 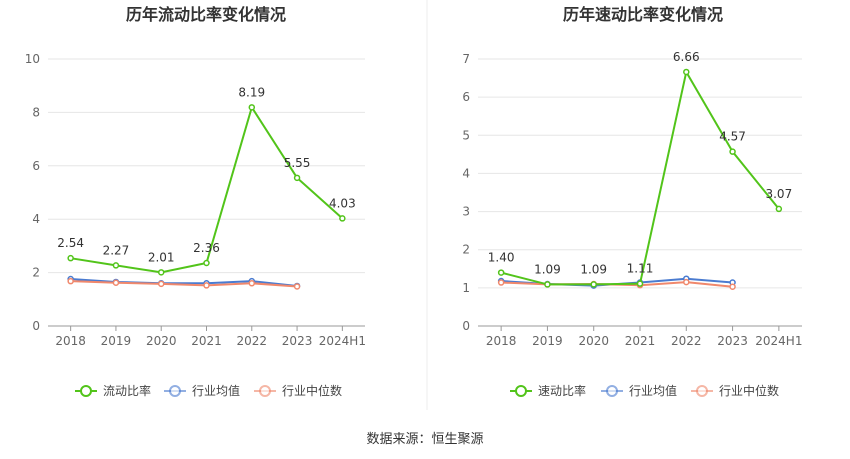 I want to click on data-label: 5.55, so click(x=297, y=163).